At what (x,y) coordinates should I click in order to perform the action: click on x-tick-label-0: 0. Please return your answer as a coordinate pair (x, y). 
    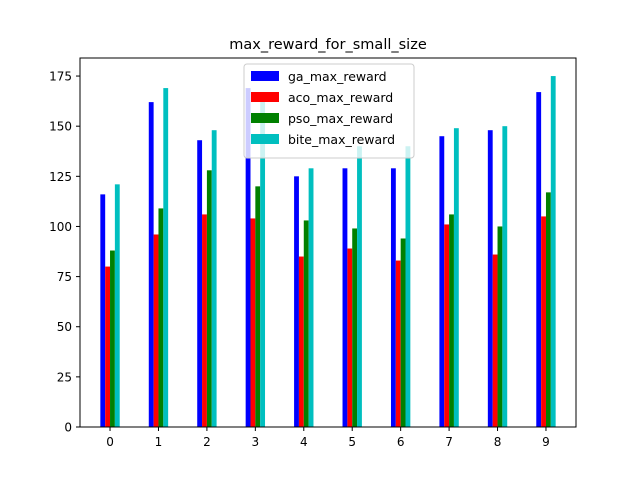
    Looking at the image, I should click on (110, 442).